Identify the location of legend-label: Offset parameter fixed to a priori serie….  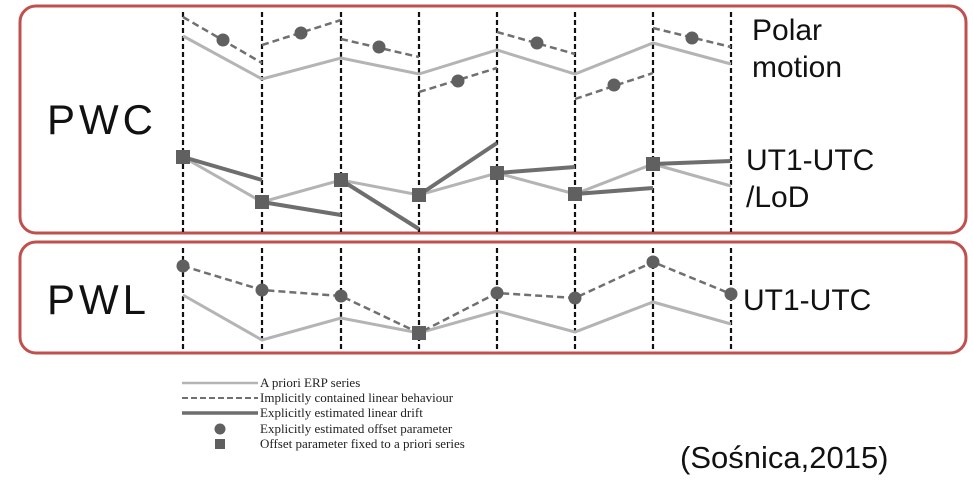
(362, 444).